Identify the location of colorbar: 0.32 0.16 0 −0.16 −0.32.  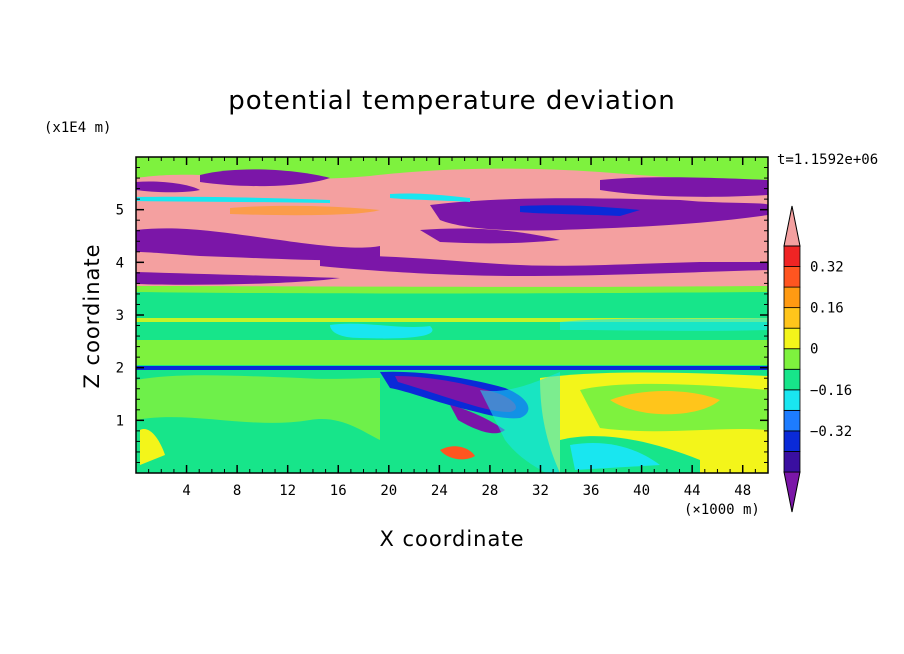
(817, 359).